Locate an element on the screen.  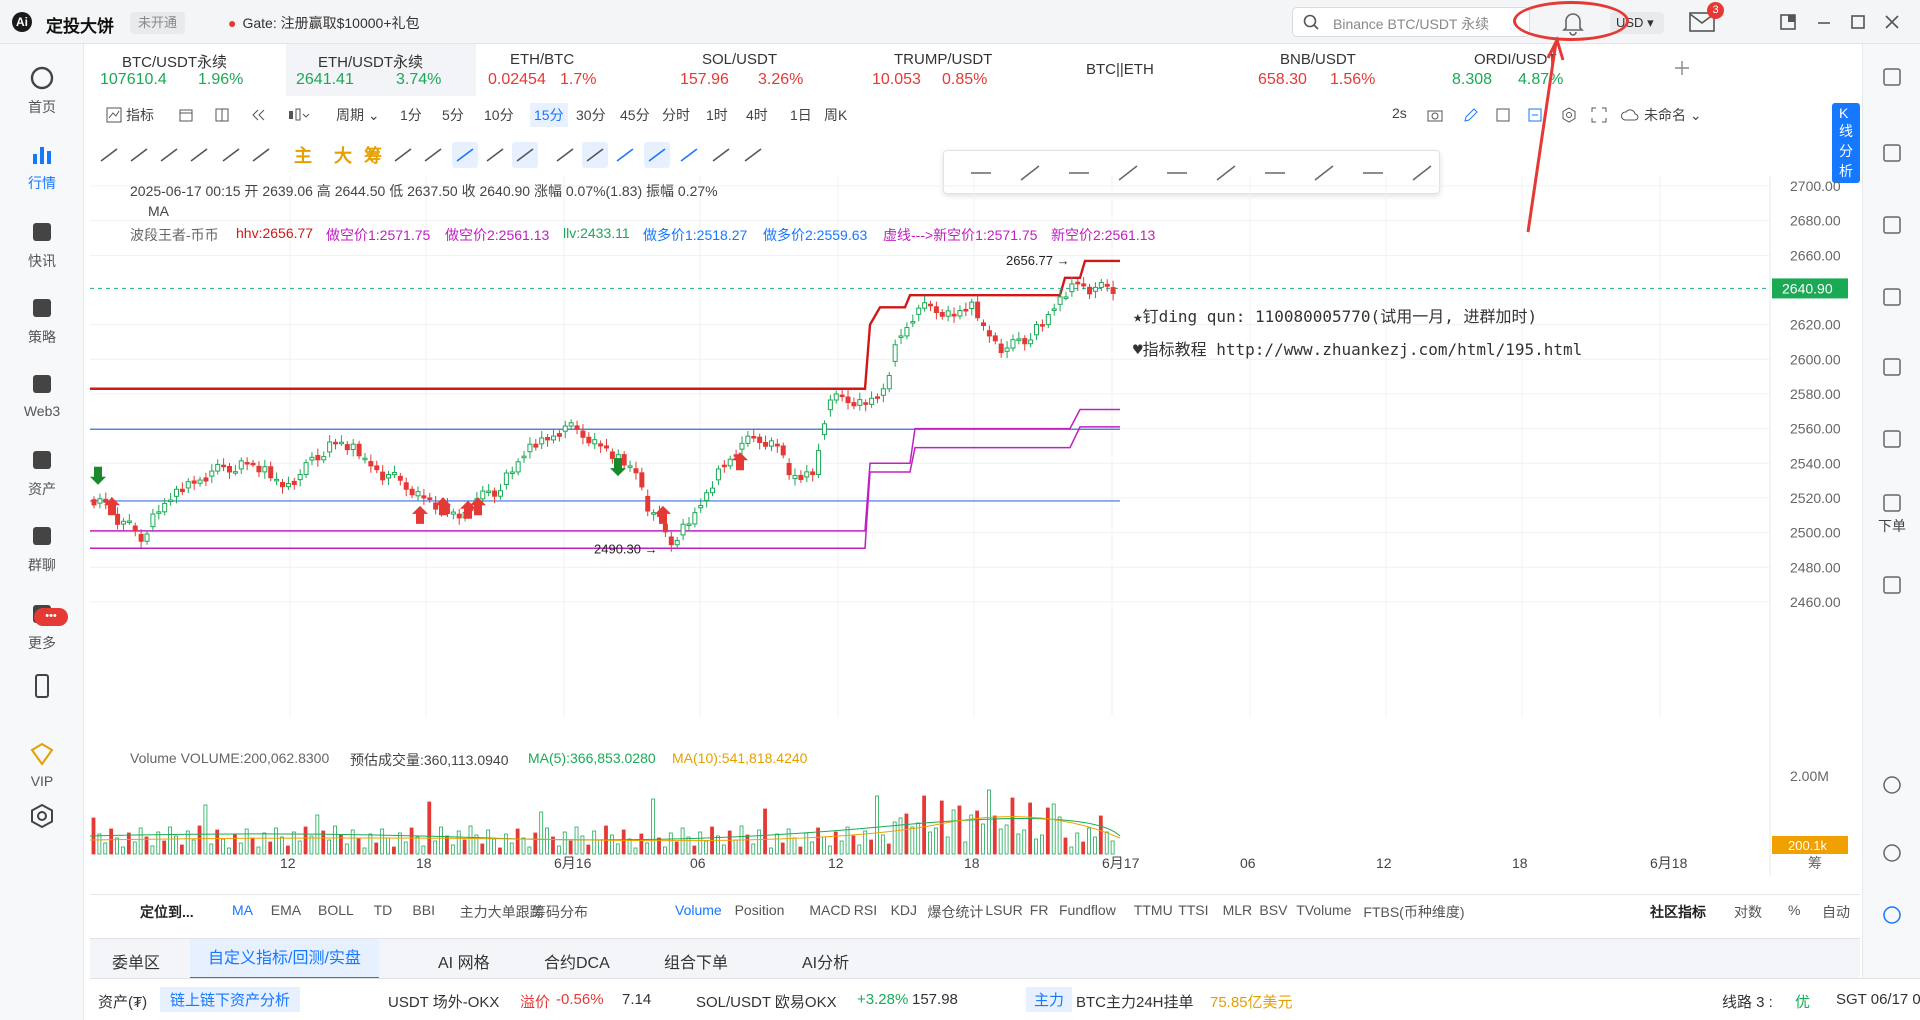
interval-1时: 1时 is located at coordinates (717, 115).